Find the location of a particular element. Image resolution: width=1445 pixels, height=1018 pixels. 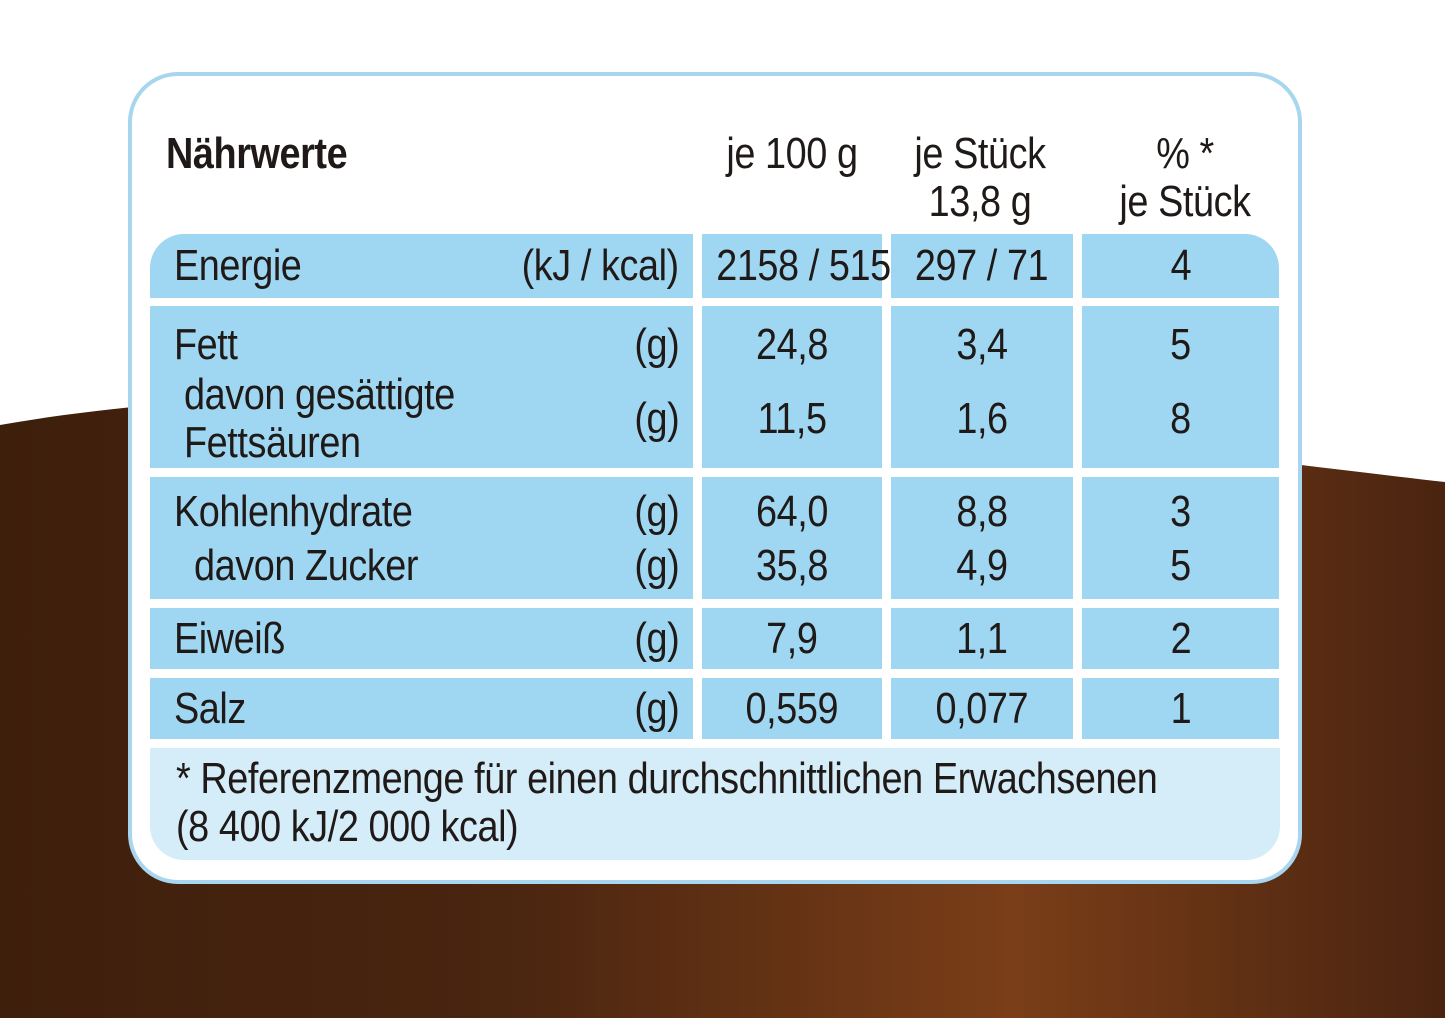

zucker-per100: 35,8 is located at coordinates (792, 565).